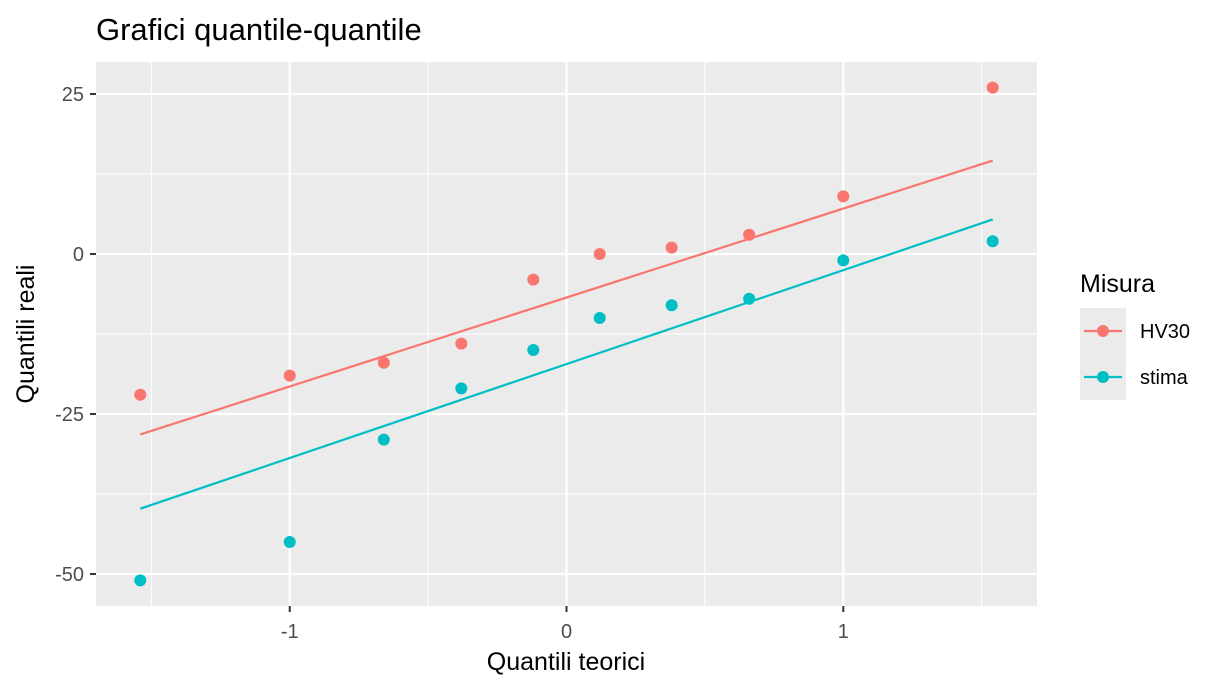 Image resolution: width=1228 pixels, height=691 pixels. I want to click on legend-title: Misura, so click(1117, 284).